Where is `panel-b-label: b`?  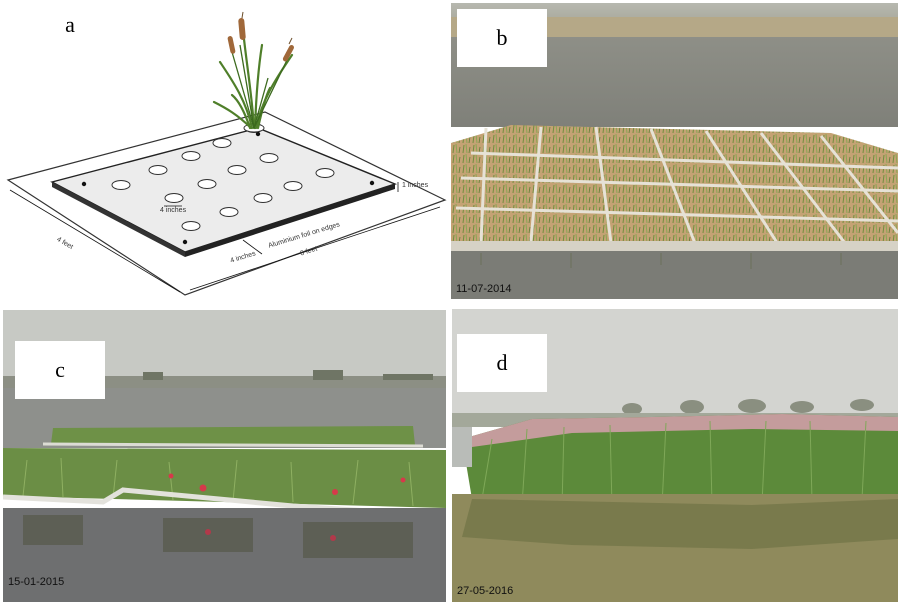
panel-b-label: b is located at coordinates (502, 38).